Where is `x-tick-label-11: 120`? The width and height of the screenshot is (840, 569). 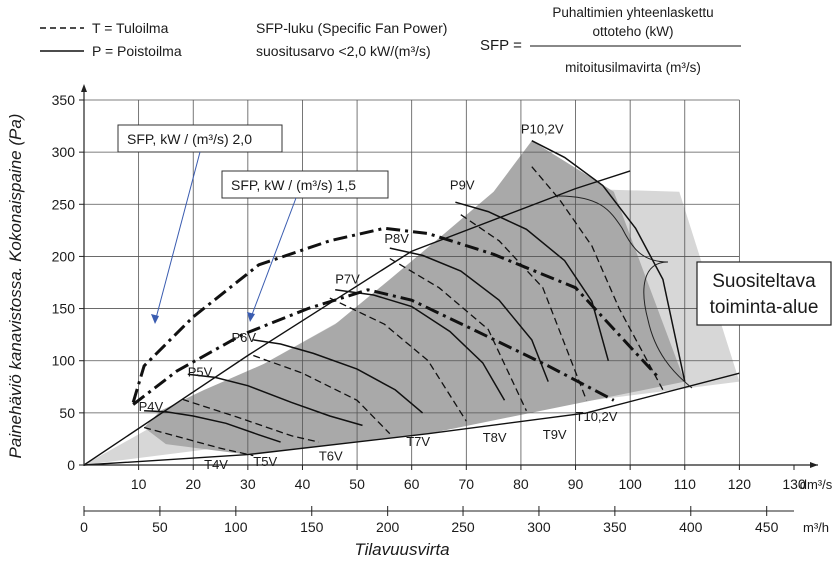
x-tick-label-11: 120 is located at coordinates (740, 484).